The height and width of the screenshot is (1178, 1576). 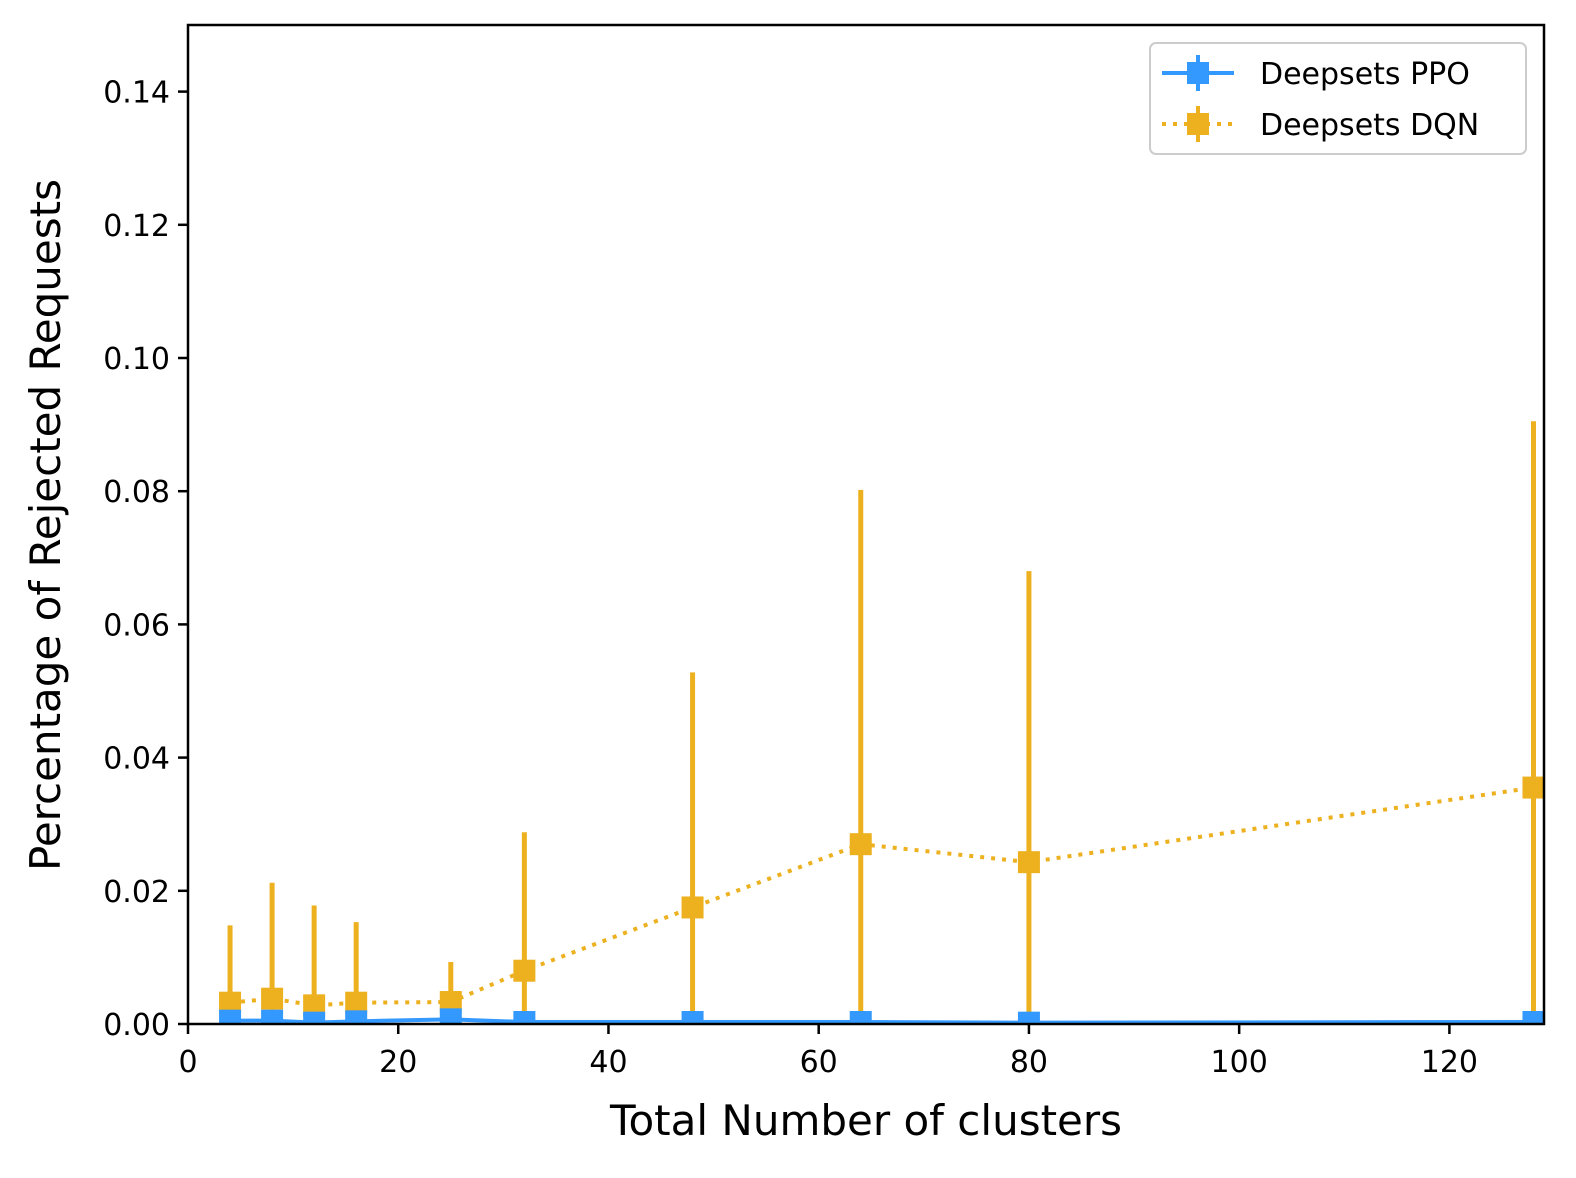 What do you see at coordinates (1449, 1062) in the screenshot?
I see `x-tick-label: 120` at bounding box center [1449, 1062].